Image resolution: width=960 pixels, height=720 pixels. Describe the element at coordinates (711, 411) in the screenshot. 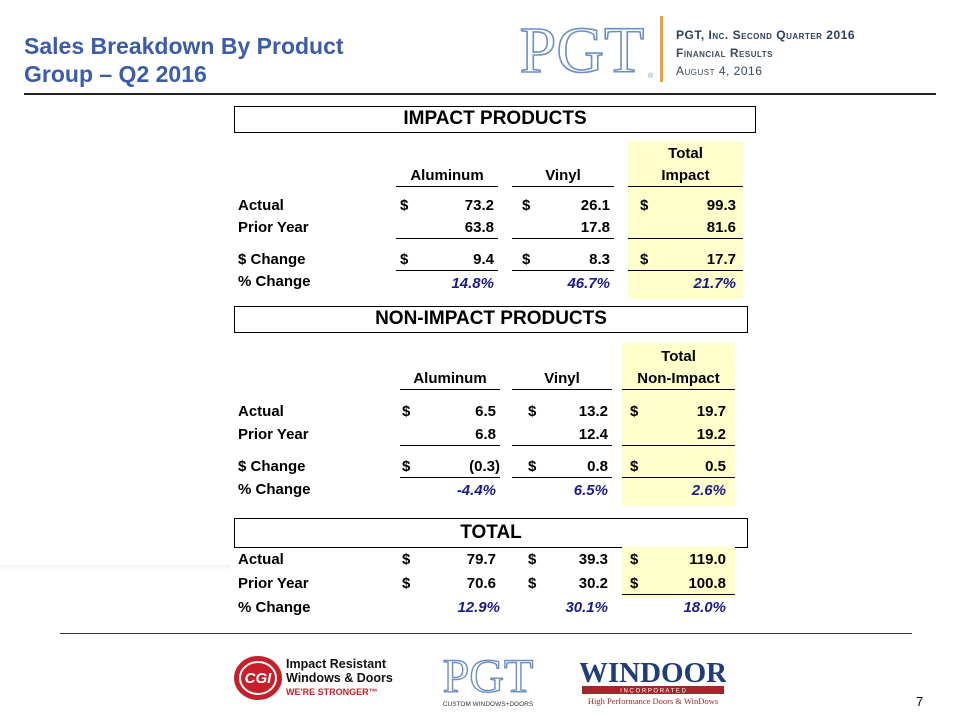

I see `nonimpact-actual-total: 19.7` at that location.